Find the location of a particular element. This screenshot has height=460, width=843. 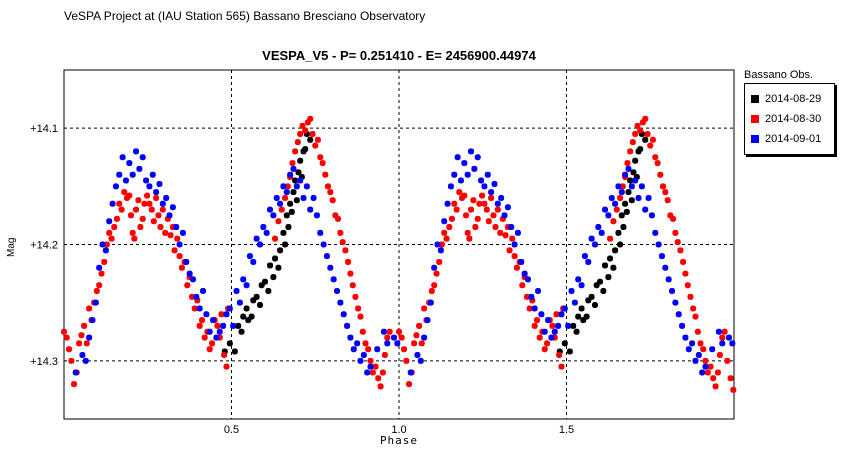

legend-label: 2014-08-30 is located at coordinates (793, 119).